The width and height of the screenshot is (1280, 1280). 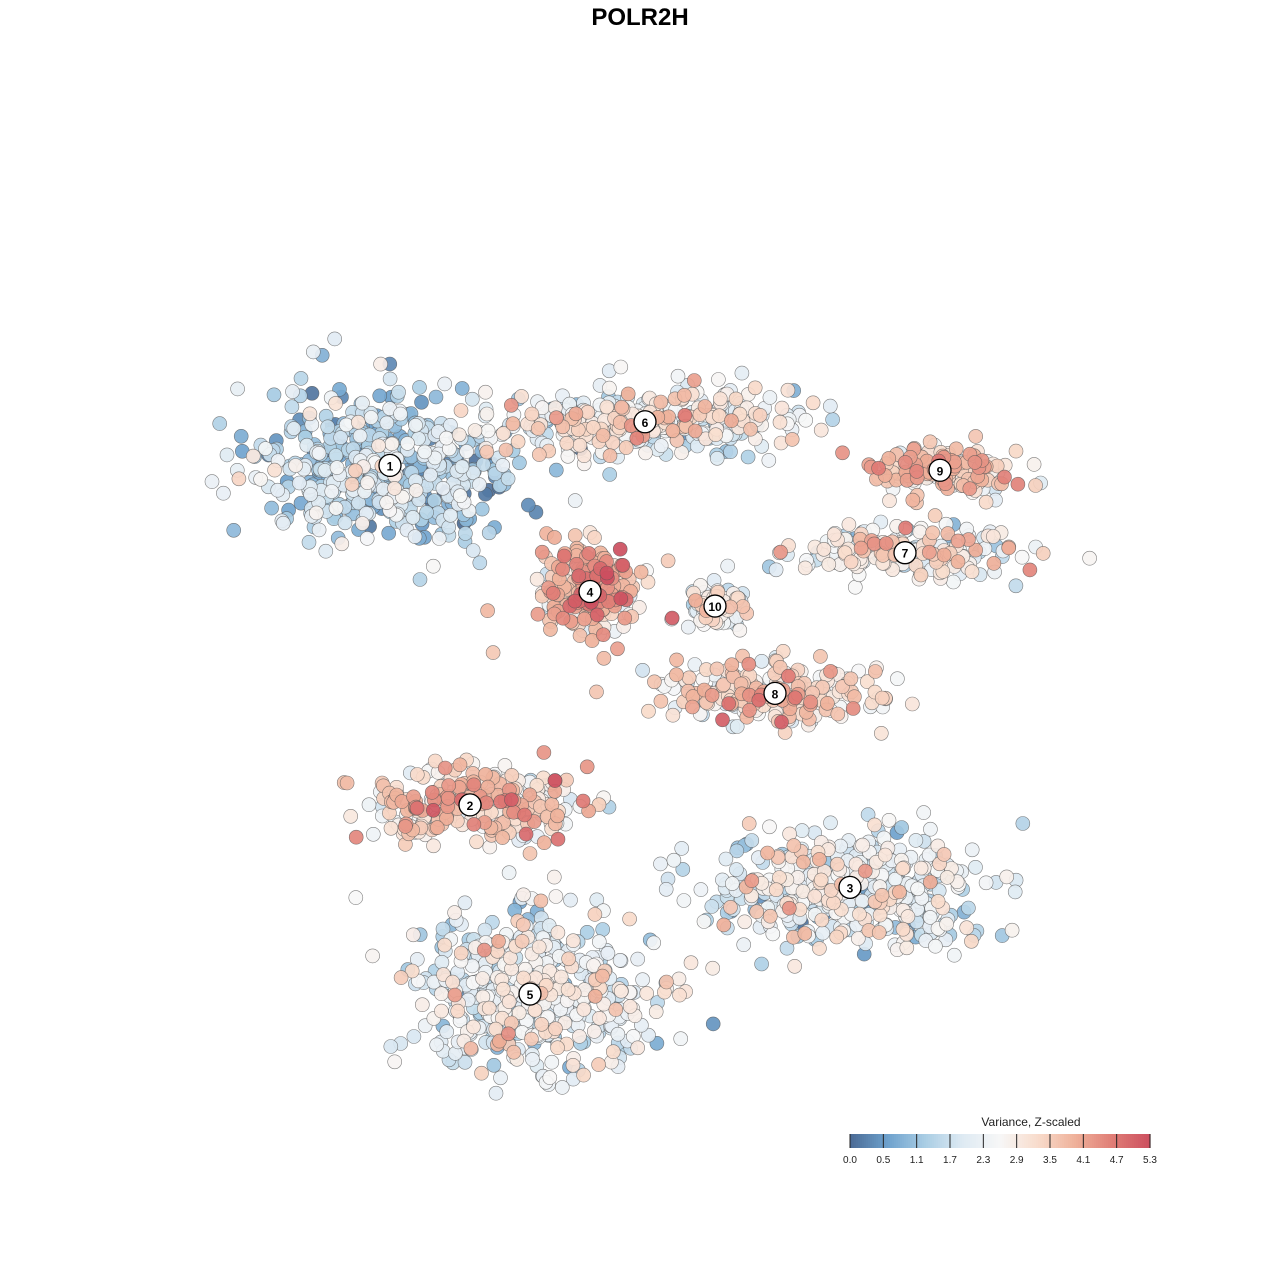 I want to click on cluster-label: 5, so click(x=530, y=994).